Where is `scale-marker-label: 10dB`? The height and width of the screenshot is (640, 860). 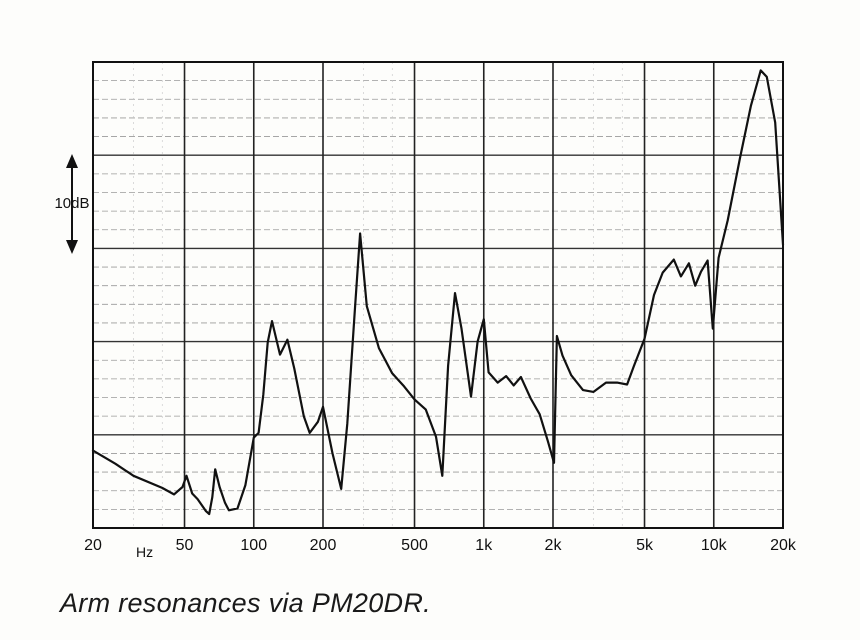
scale-marker-label: 10dB is located at coordinates (71, 203).